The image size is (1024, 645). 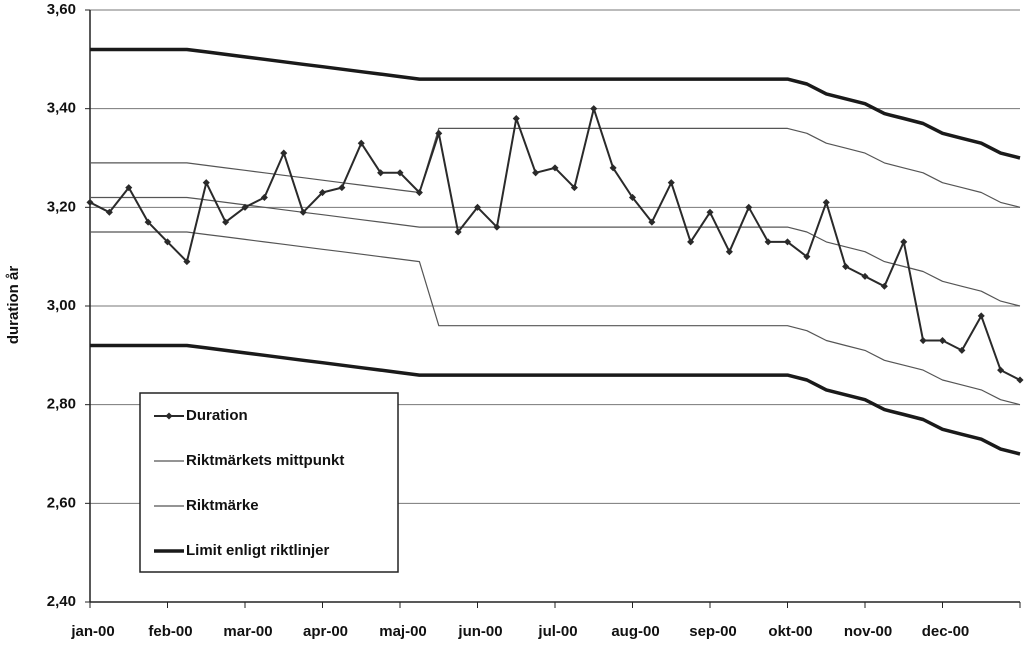 What do you see at coordinates (61, 108) in the screenshot?
I see `y-tick-label: 3,40` at bounding box center [61, 108].